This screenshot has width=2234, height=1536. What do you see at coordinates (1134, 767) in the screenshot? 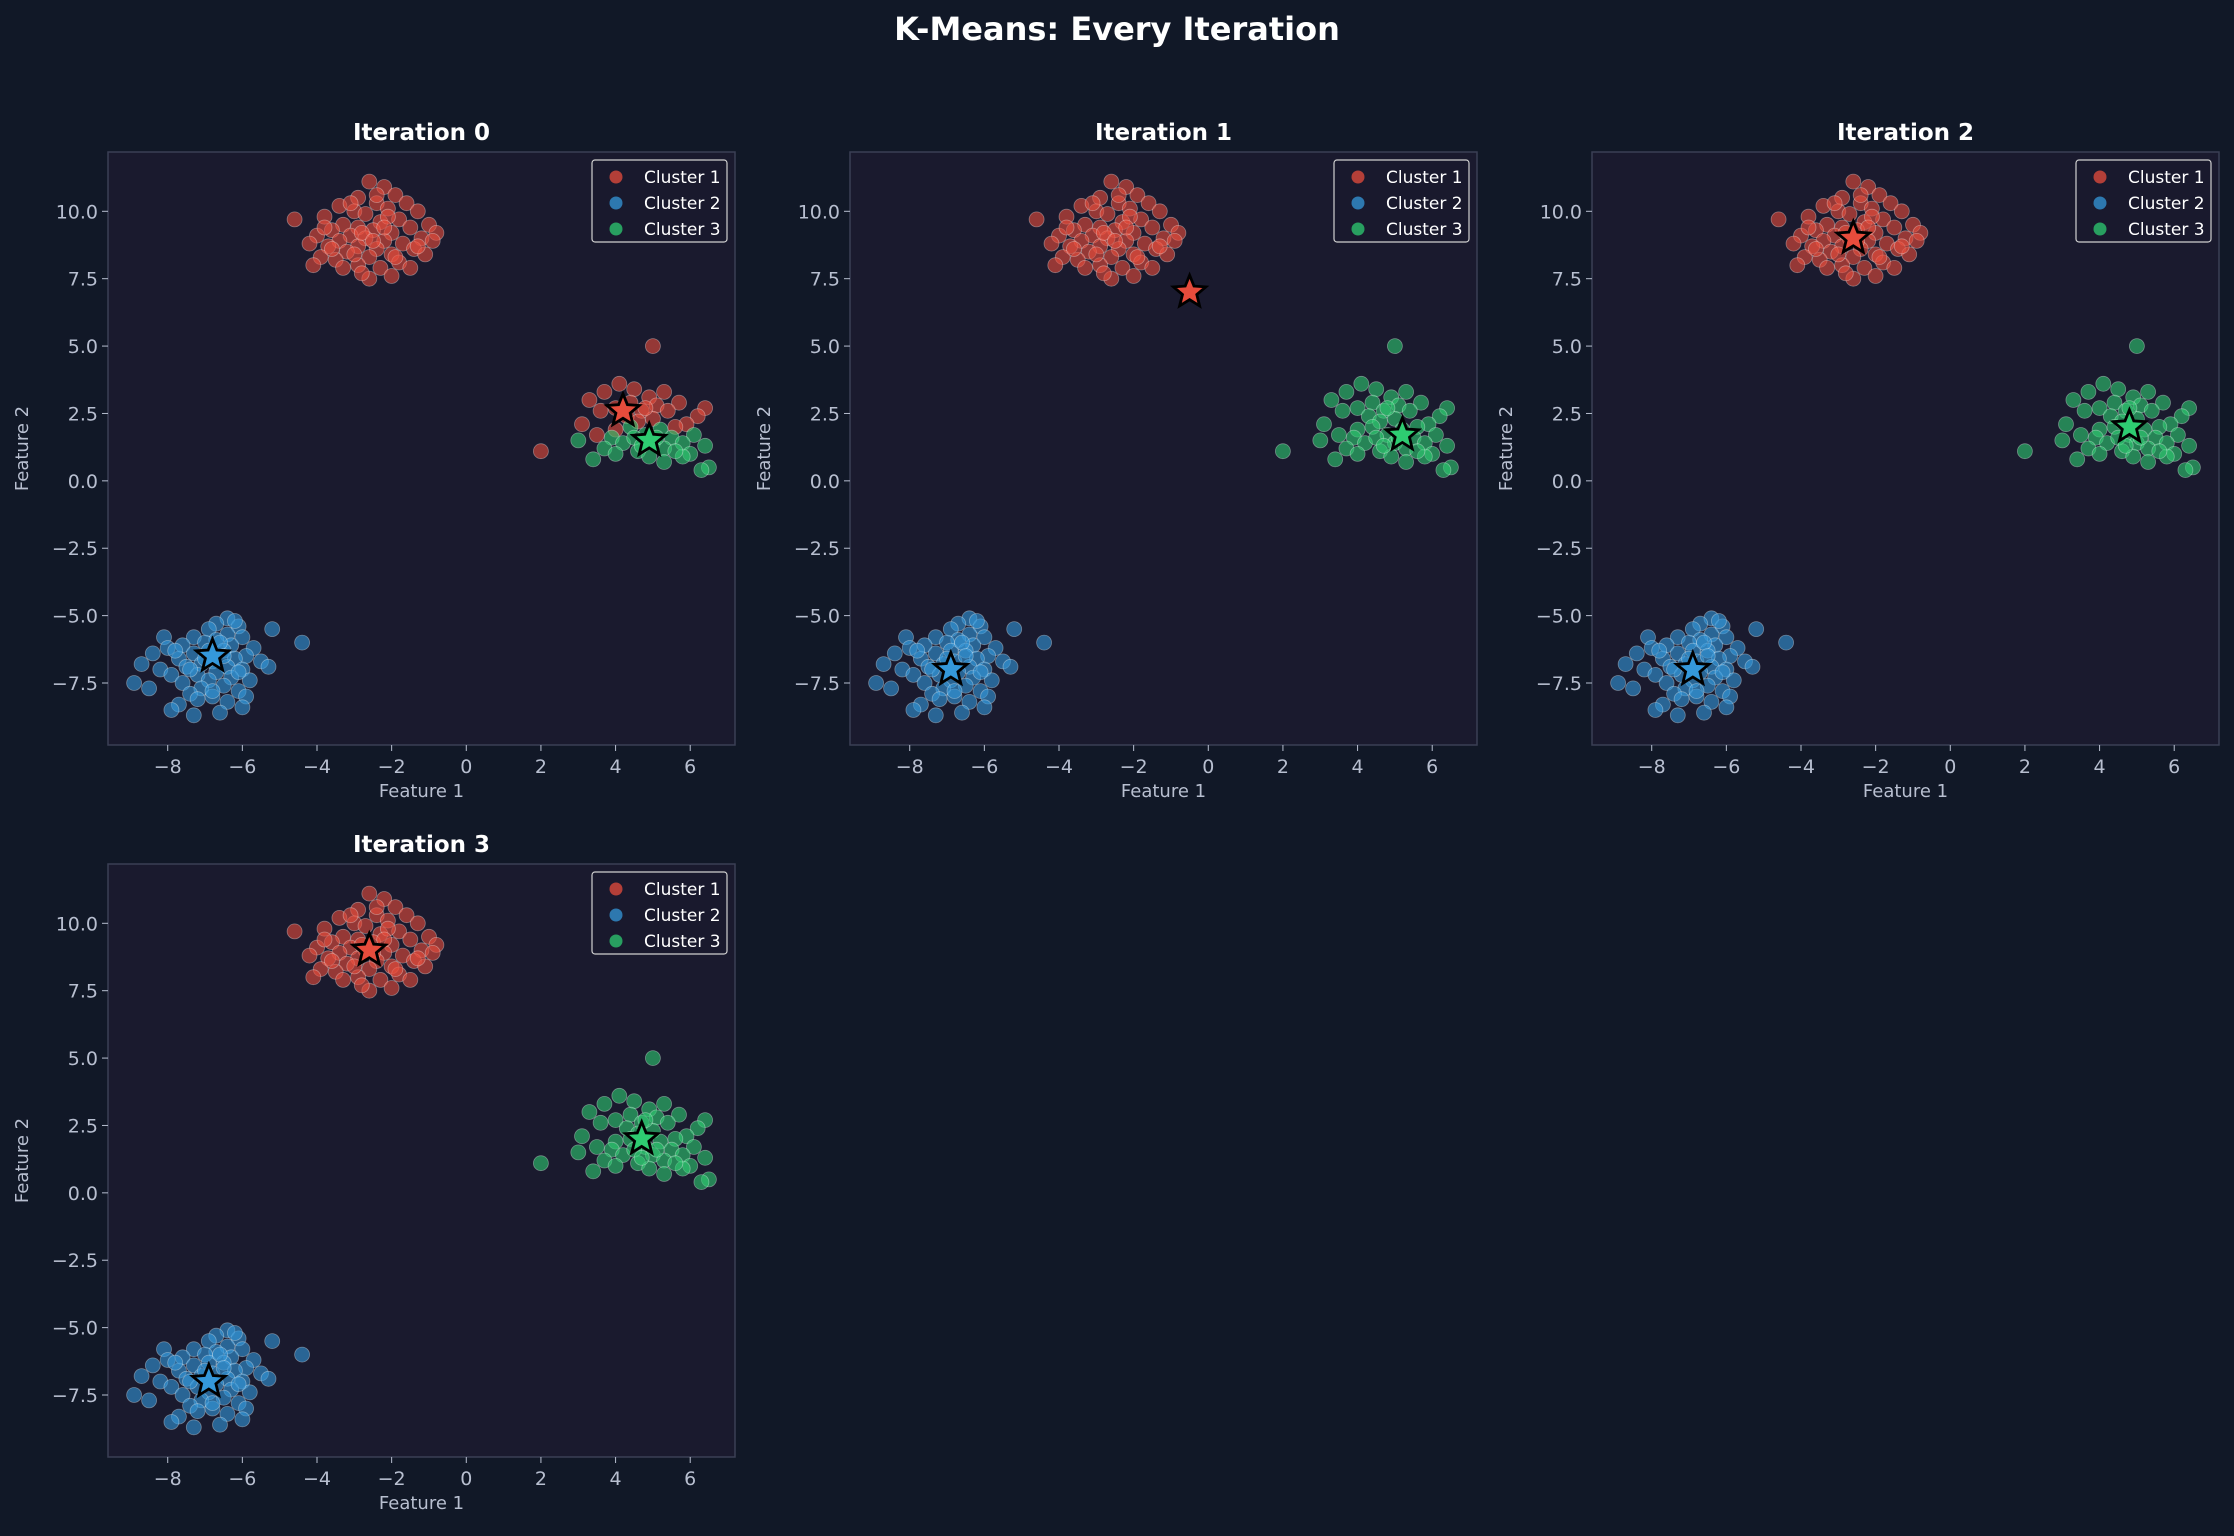
I see `x-tick-label: −2` at bounding box center [1134, 767].